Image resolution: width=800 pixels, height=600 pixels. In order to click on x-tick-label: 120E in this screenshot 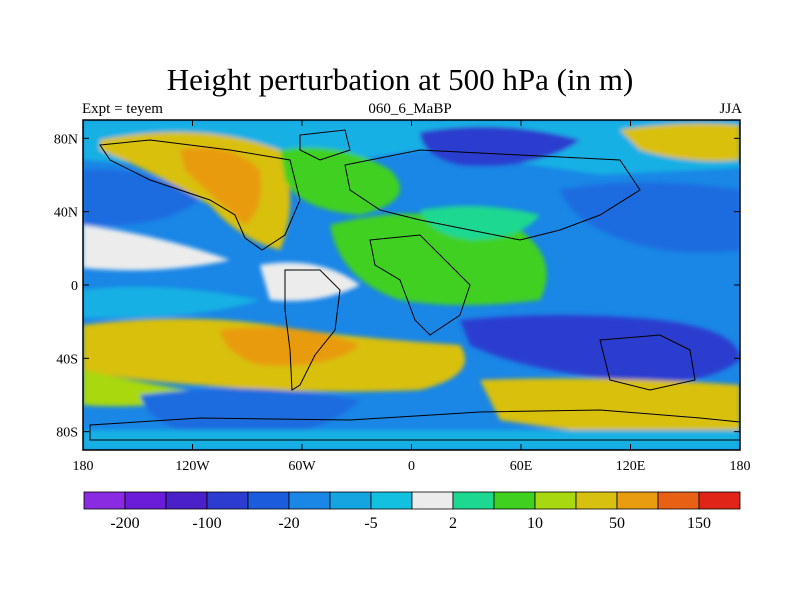, I will do `click(631, 466)`.